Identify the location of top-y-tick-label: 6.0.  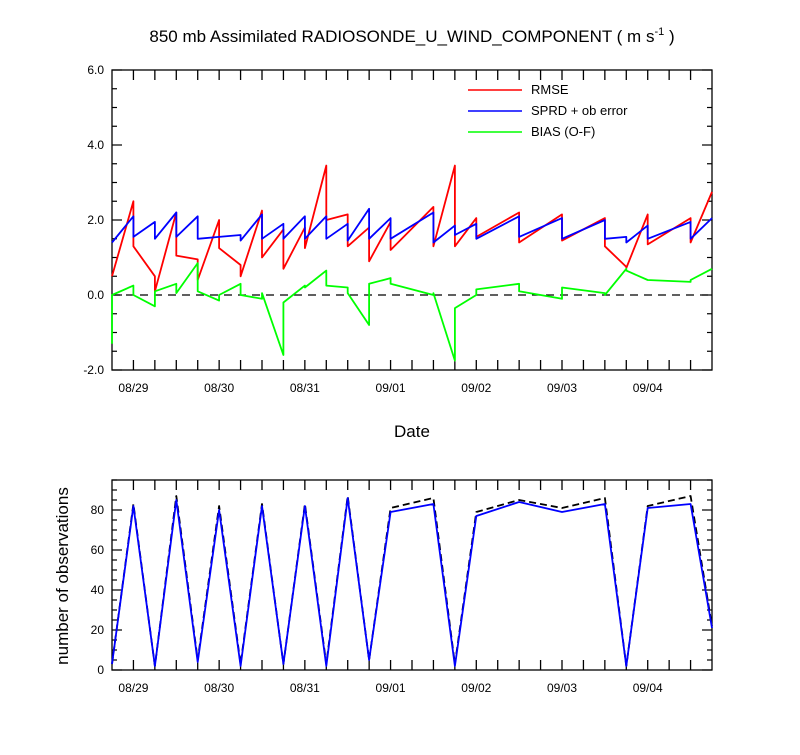
(95, 70).